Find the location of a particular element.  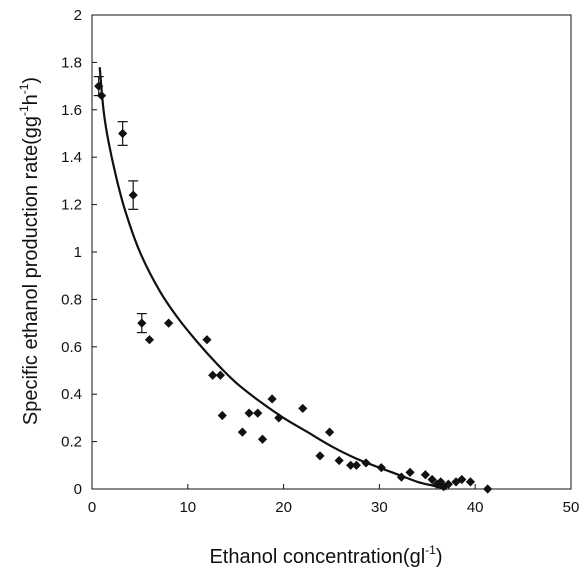

y-tick-label: 1.6 is located at coordinates (71, 110).